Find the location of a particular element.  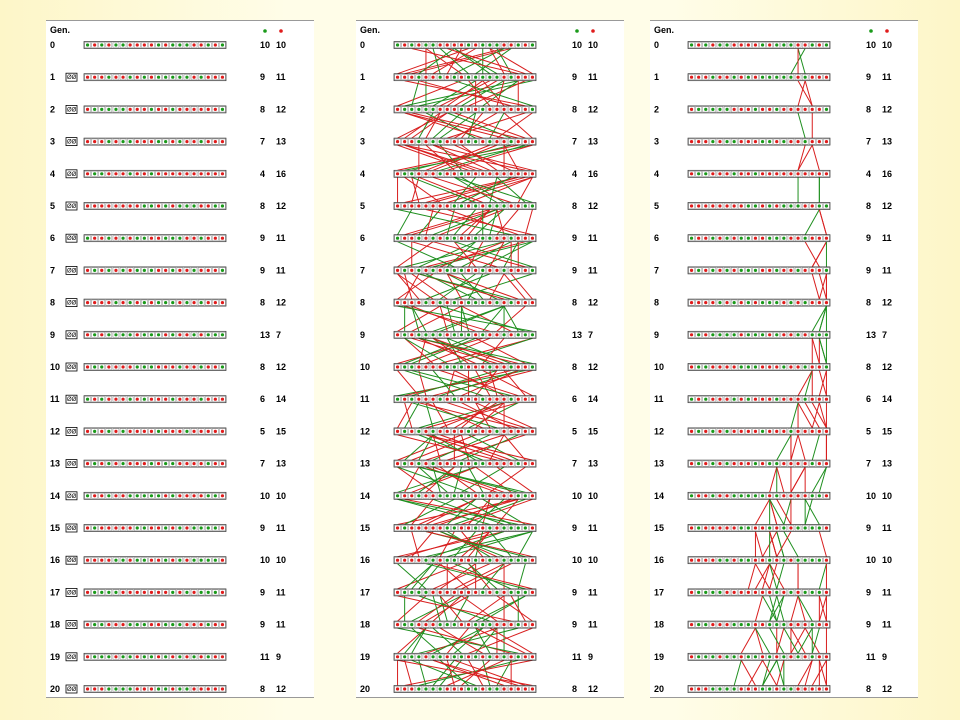

red-count: 7 is located at coordinates (884, 335).